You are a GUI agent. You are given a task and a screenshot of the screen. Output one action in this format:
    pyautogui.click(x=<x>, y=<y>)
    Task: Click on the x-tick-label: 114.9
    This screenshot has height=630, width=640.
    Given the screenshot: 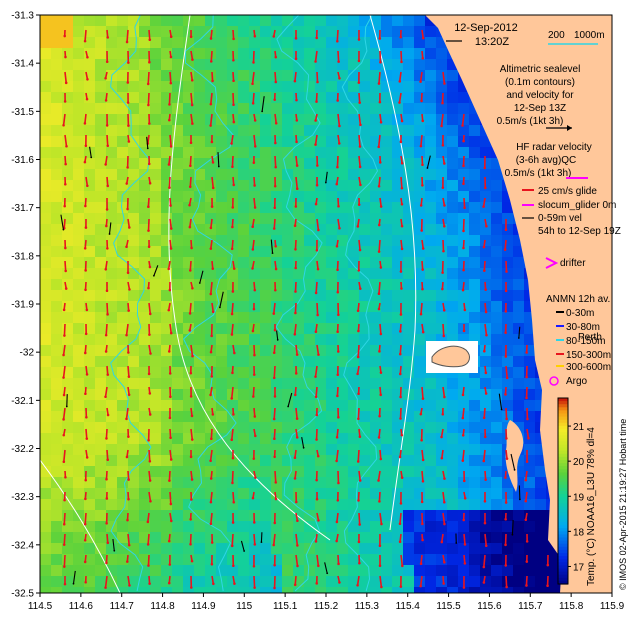 What is the action you would take?
    pyautogui.click(x=203, y=606)
    